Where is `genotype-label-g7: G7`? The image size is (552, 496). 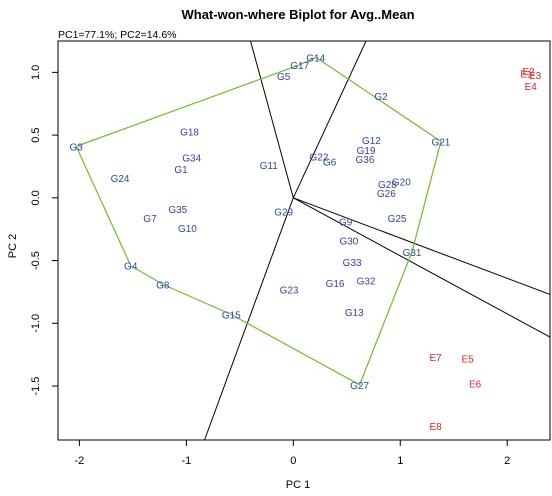 genotype-label-g7: G7 is located at coordinates (150, 219).